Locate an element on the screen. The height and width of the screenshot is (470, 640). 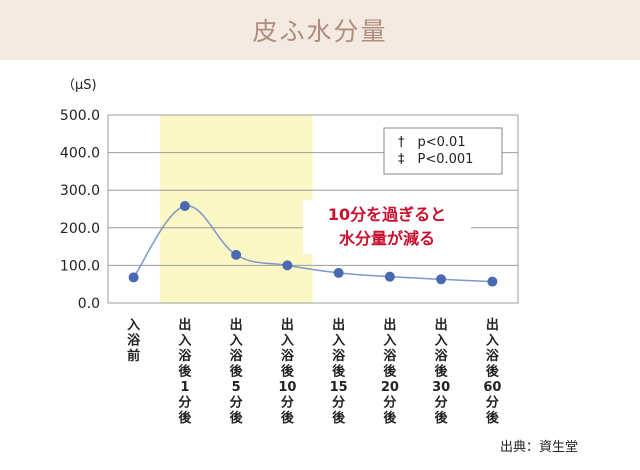
x-tick-label: 出入浴後 30 分後 is located at coordinates (441, 371).